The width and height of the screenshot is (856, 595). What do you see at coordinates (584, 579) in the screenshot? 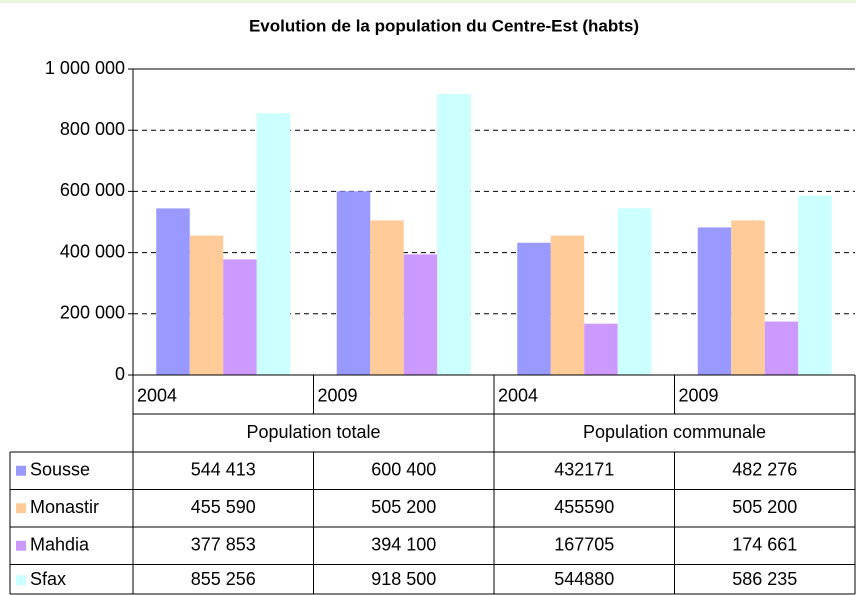
I see `table-value: 544880` at bounding box center [584, 579].